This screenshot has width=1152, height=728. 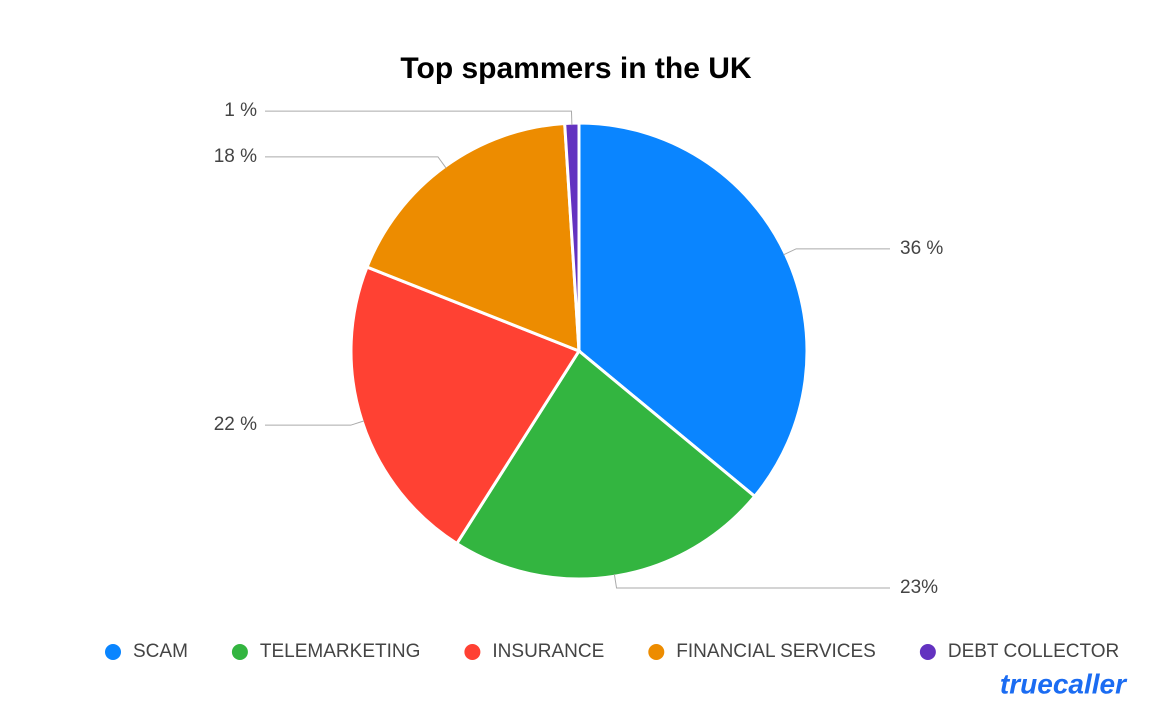 What do you see at coordinates (919, 587) in the screenshot?
I see `data-label: 23%` at bounding box center [919, 587].